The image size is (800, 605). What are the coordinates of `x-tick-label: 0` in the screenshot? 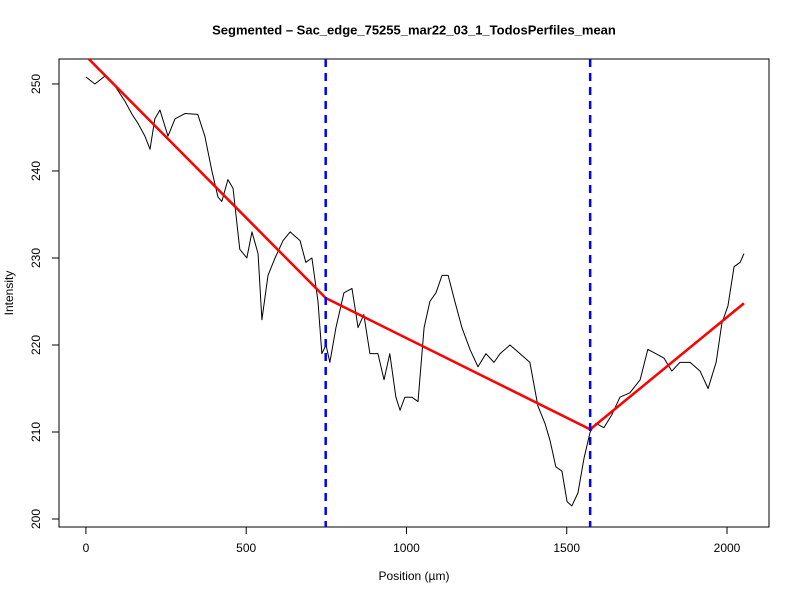 It's located at (86, 548).